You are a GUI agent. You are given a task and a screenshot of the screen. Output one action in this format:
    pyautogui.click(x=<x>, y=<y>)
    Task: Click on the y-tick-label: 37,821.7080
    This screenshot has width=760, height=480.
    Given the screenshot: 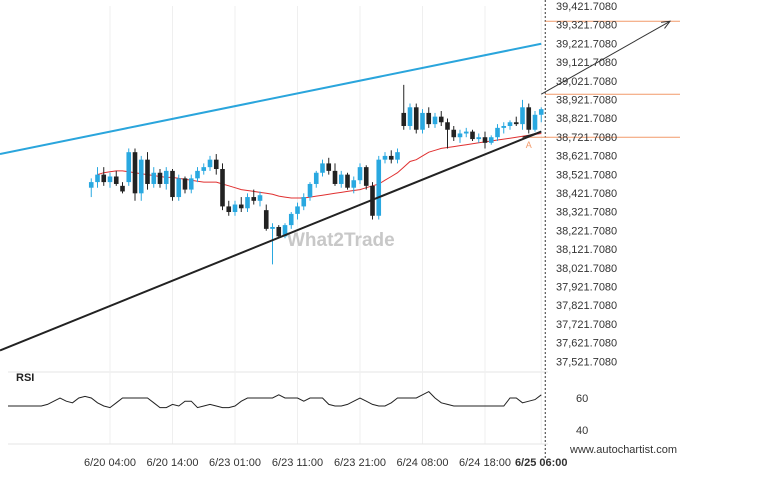 What is the action you would take?
    pyautogui.click(x=586, y=306)
    